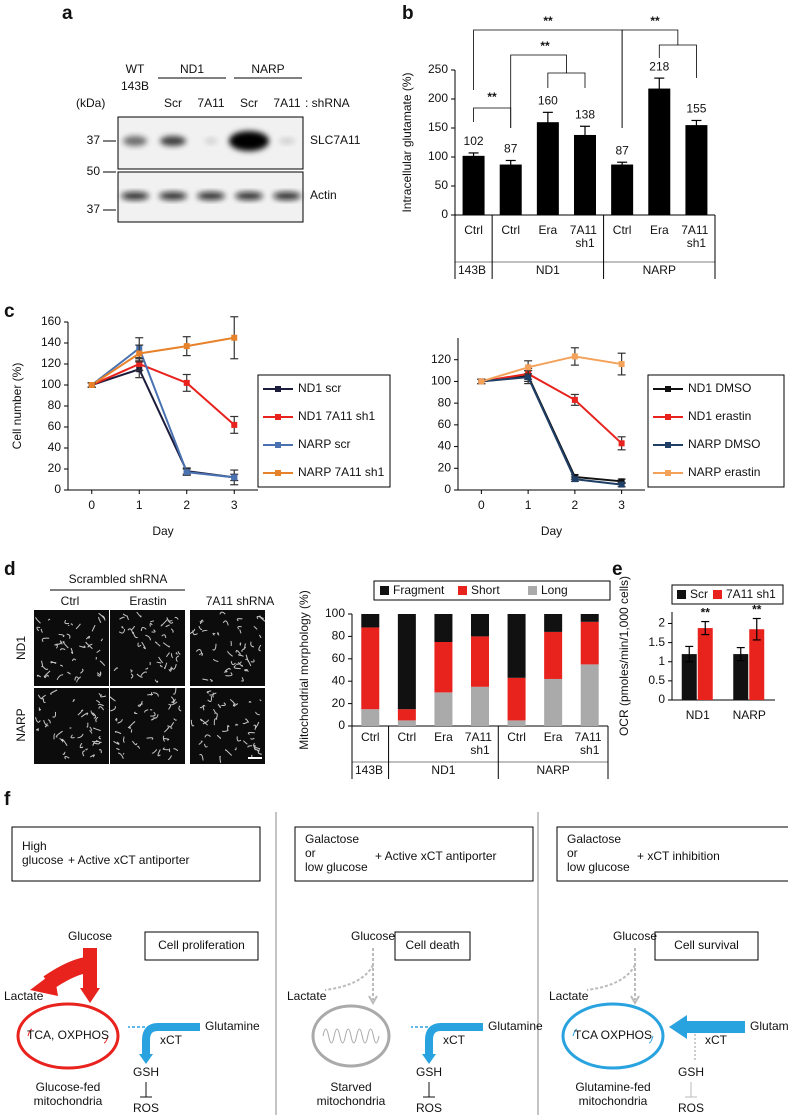  Describe the element at coordinates (612, 1087) in the screenshot. I see `mito-label: Glutamine-fed` at that location.